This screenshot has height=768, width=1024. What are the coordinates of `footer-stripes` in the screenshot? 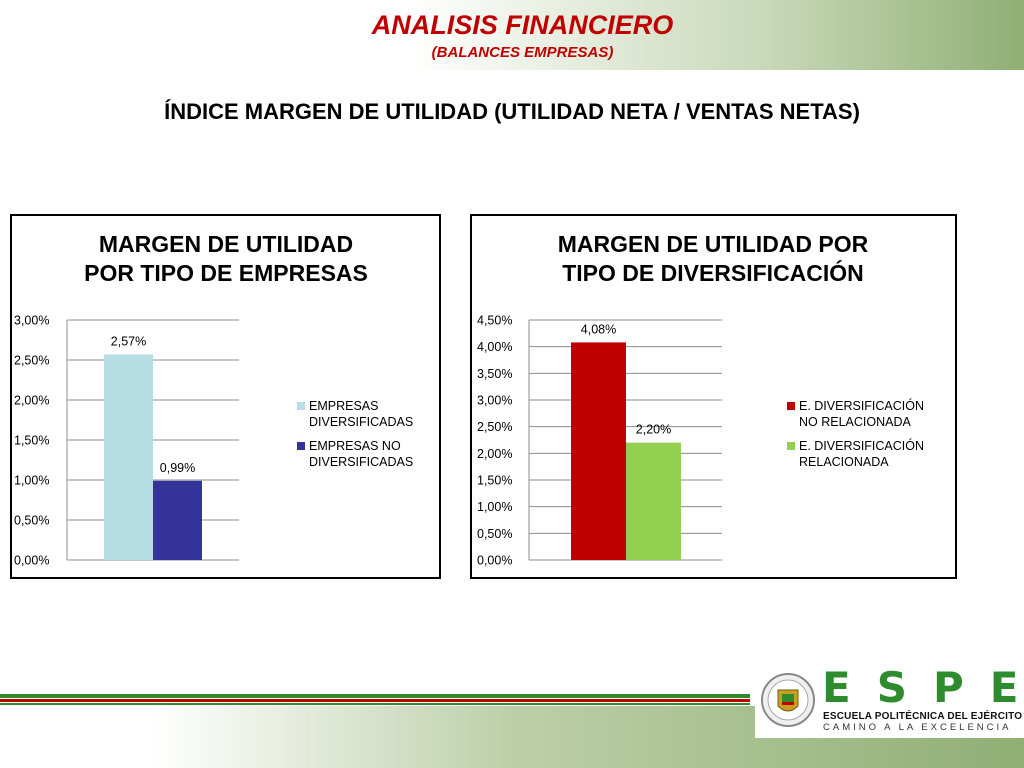 It's located at (375, 699).